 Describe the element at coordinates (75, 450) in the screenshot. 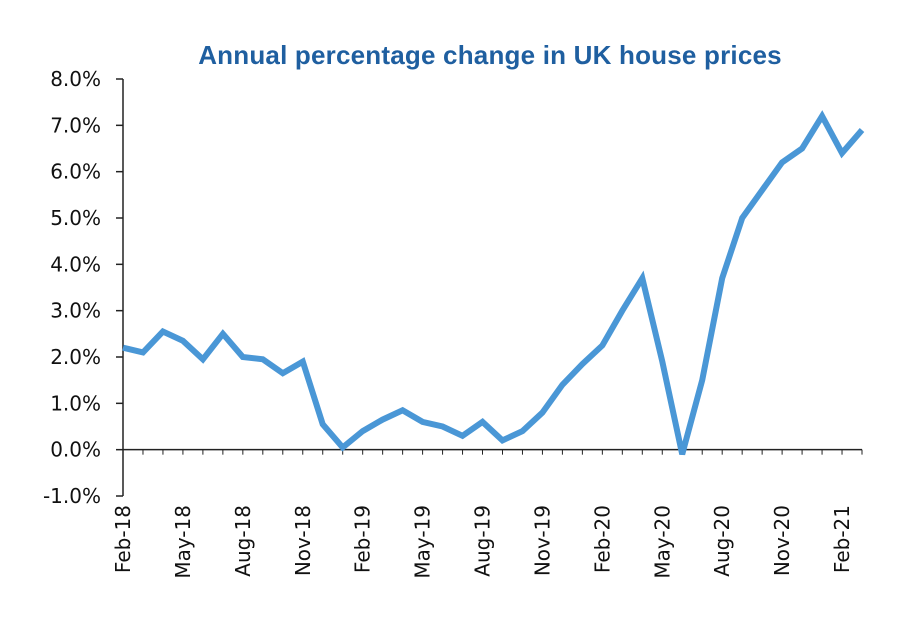

I see `y-tick-label: 0.0%` at that location.